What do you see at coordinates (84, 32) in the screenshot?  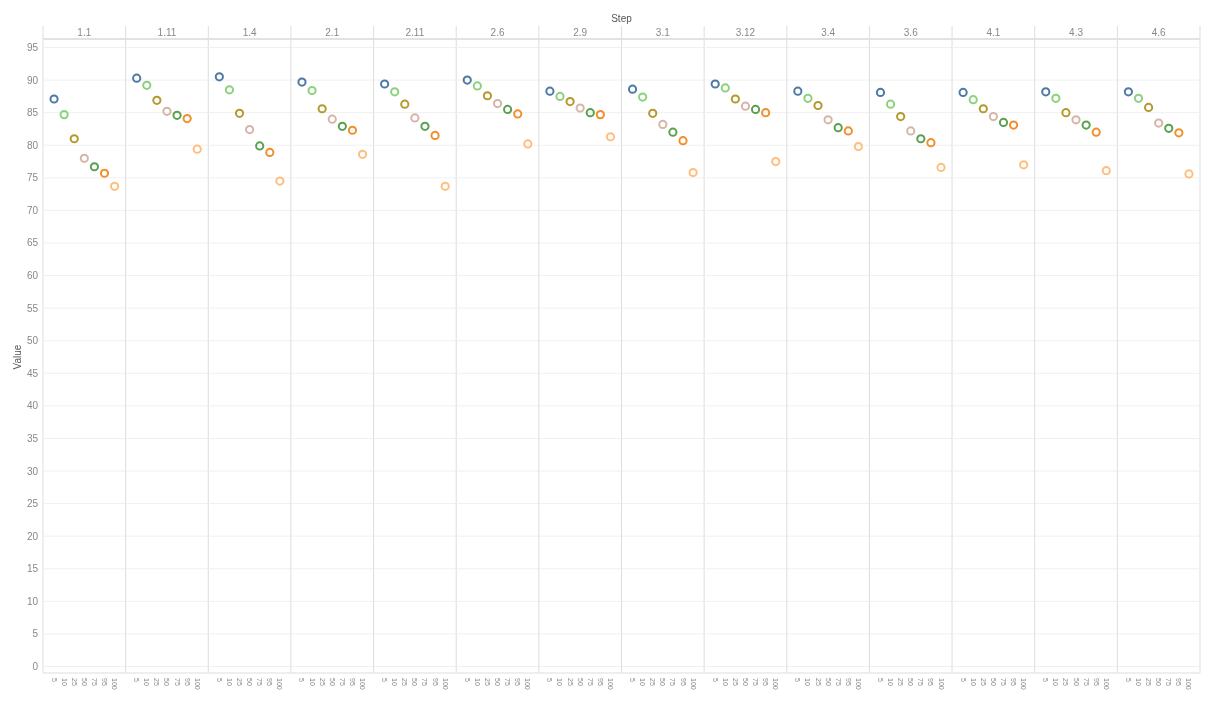 I see `chart-title: 1.1` at bounding box center [84, 32].